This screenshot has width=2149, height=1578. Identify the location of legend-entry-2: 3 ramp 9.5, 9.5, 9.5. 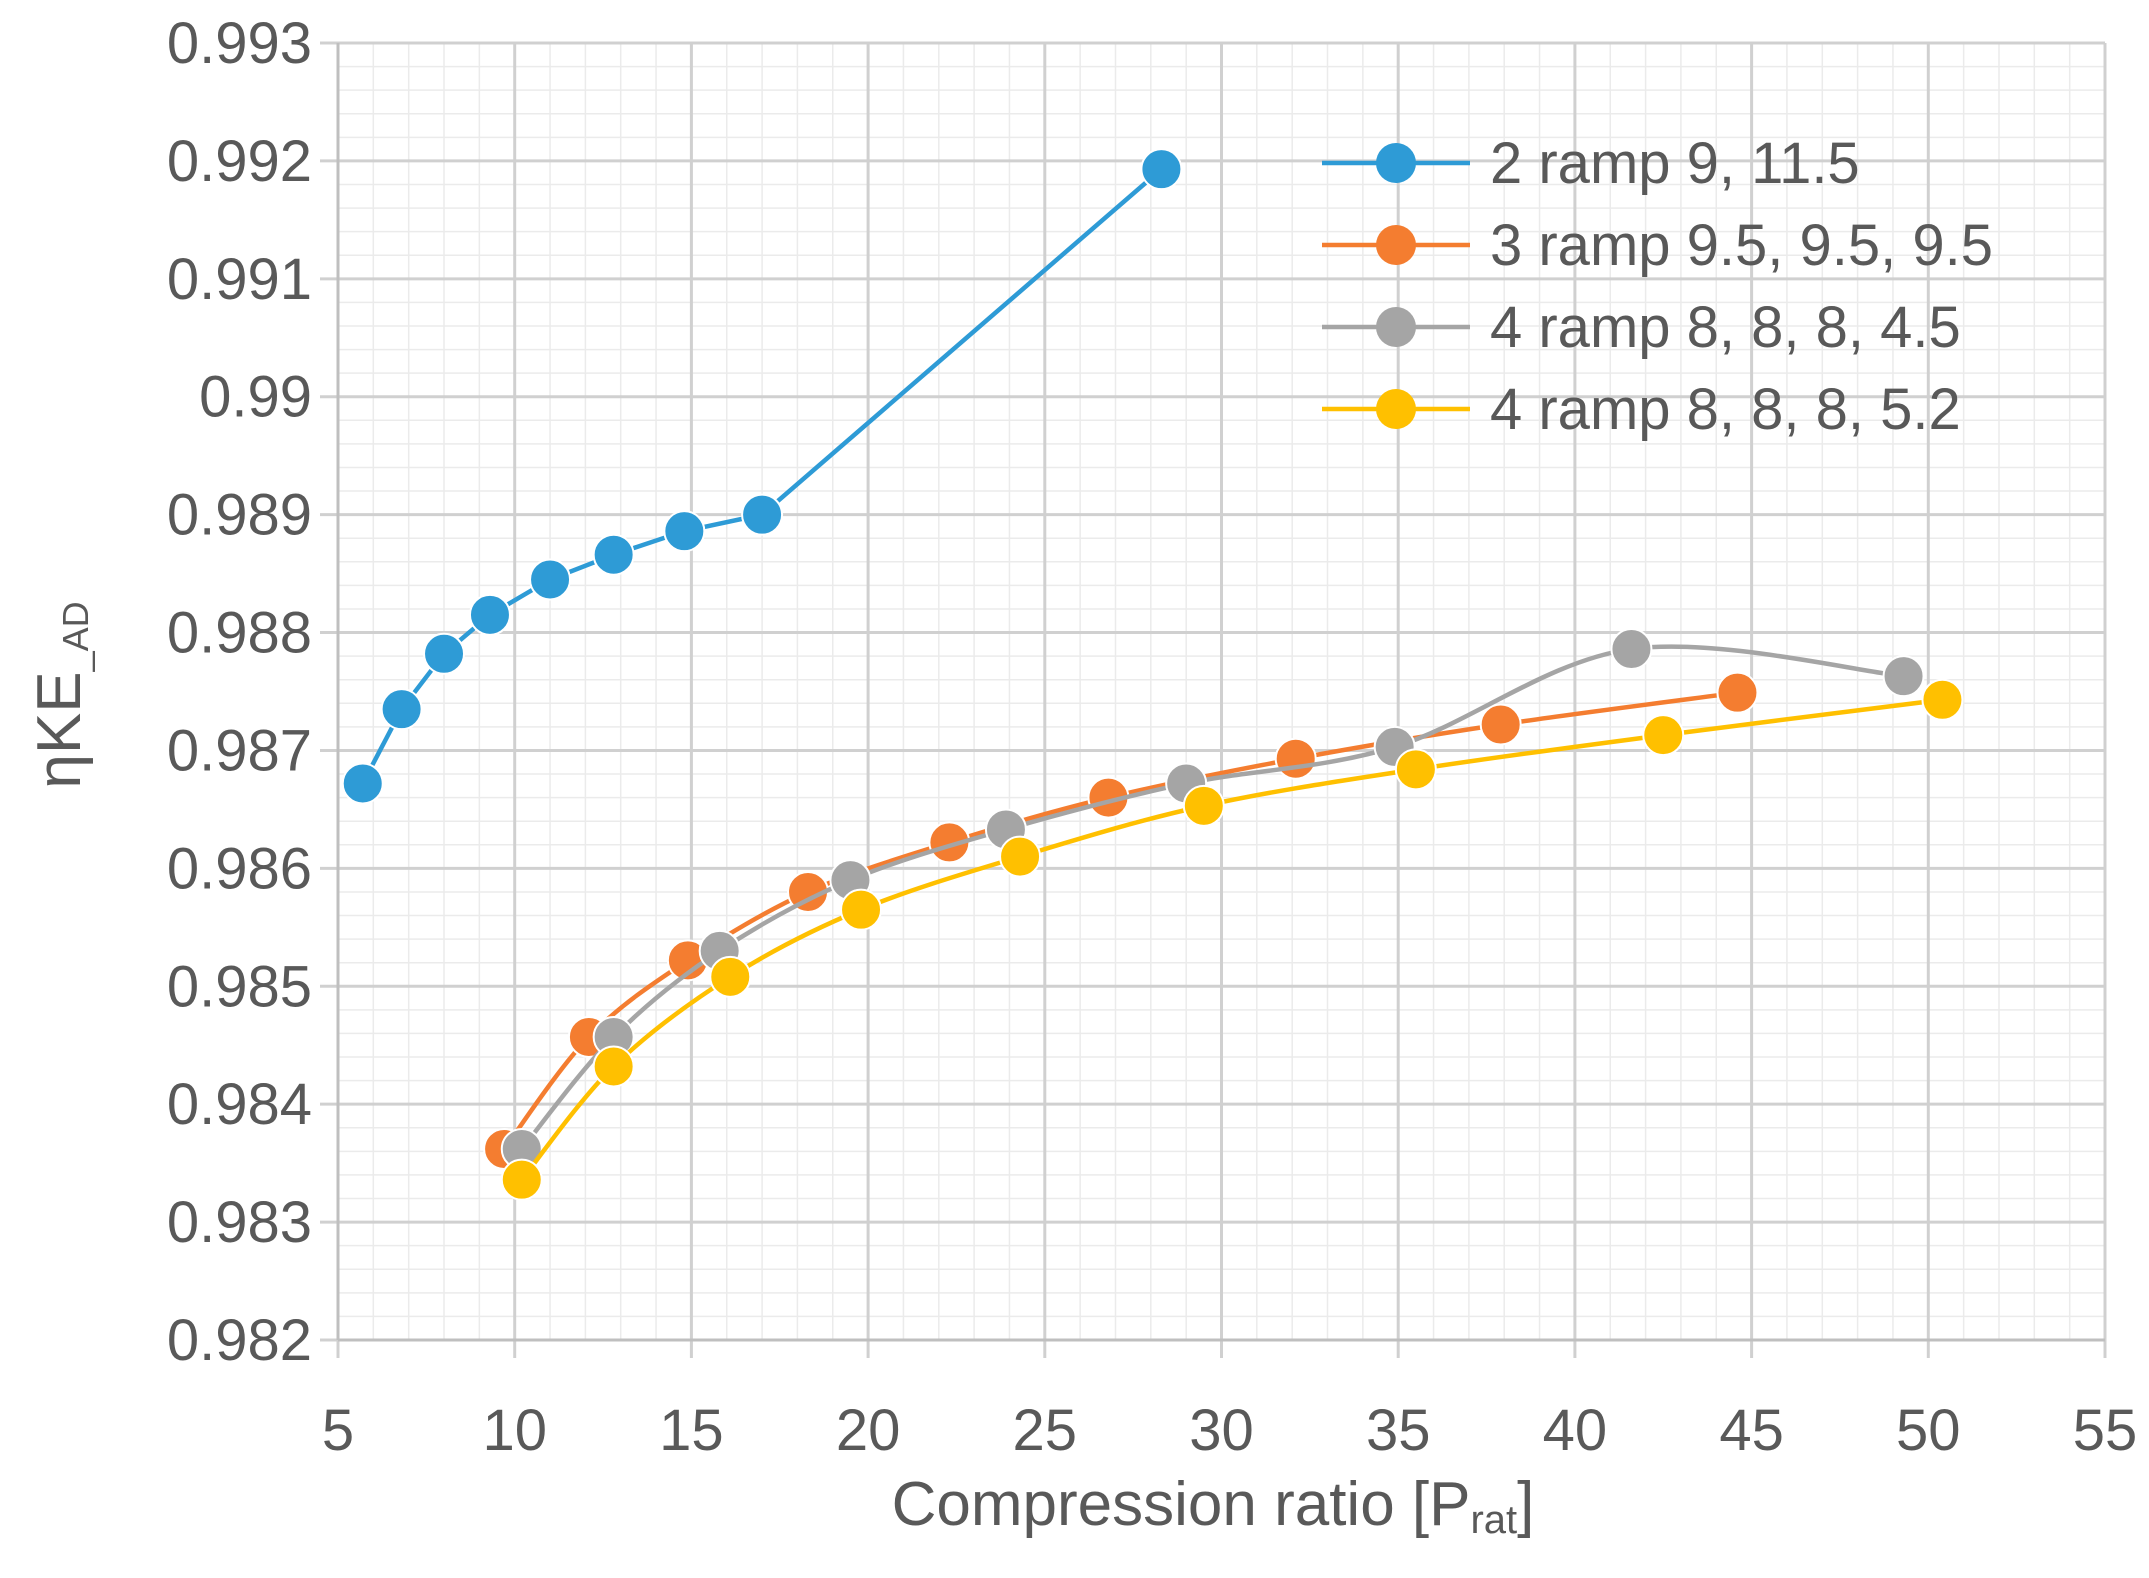
(1657, 245).